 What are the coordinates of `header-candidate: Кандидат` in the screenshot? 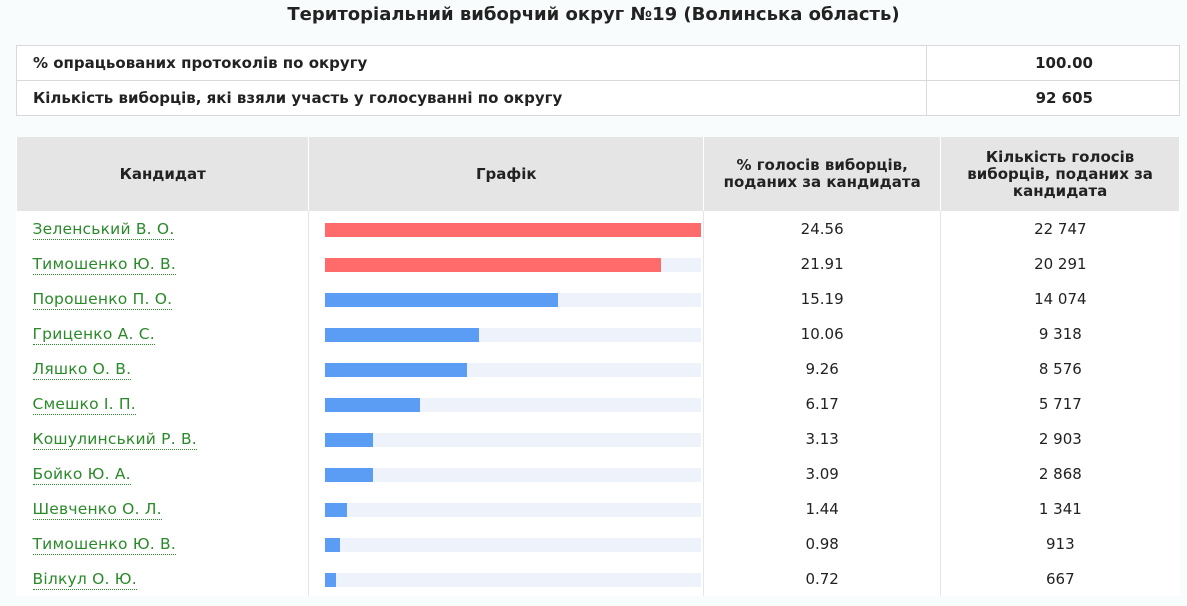 It's located at (162, 174).